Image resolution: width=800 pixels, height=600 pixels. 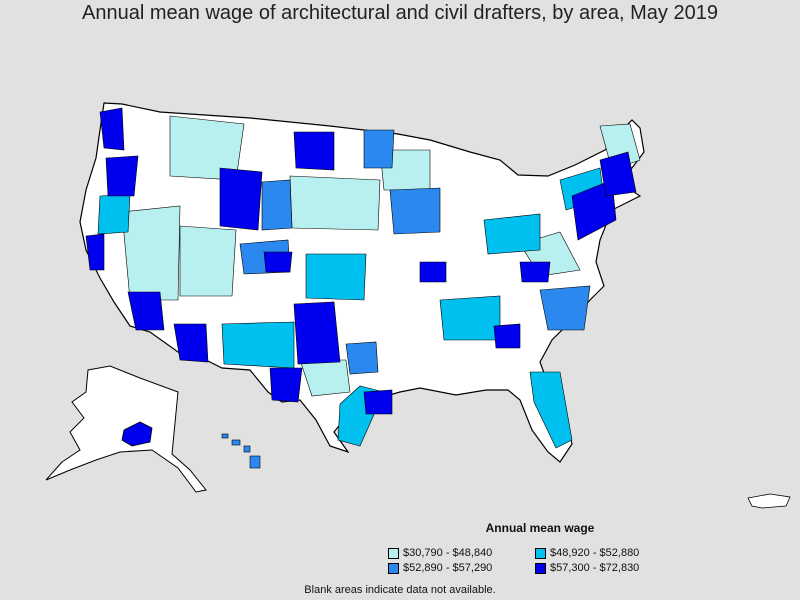 I want to click on alaska-anchorage-area, so click(x=137, y=434).